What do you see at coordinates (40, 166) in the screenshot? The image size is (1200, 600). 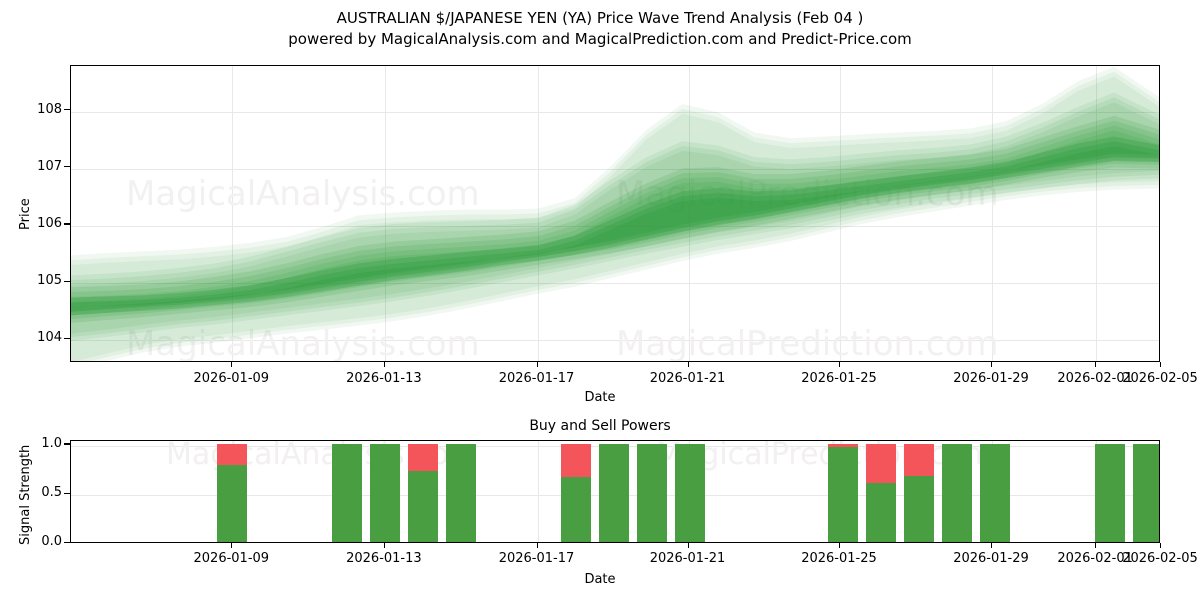 I see `wave-y-tick: 107` at bounding box center [40, 166].